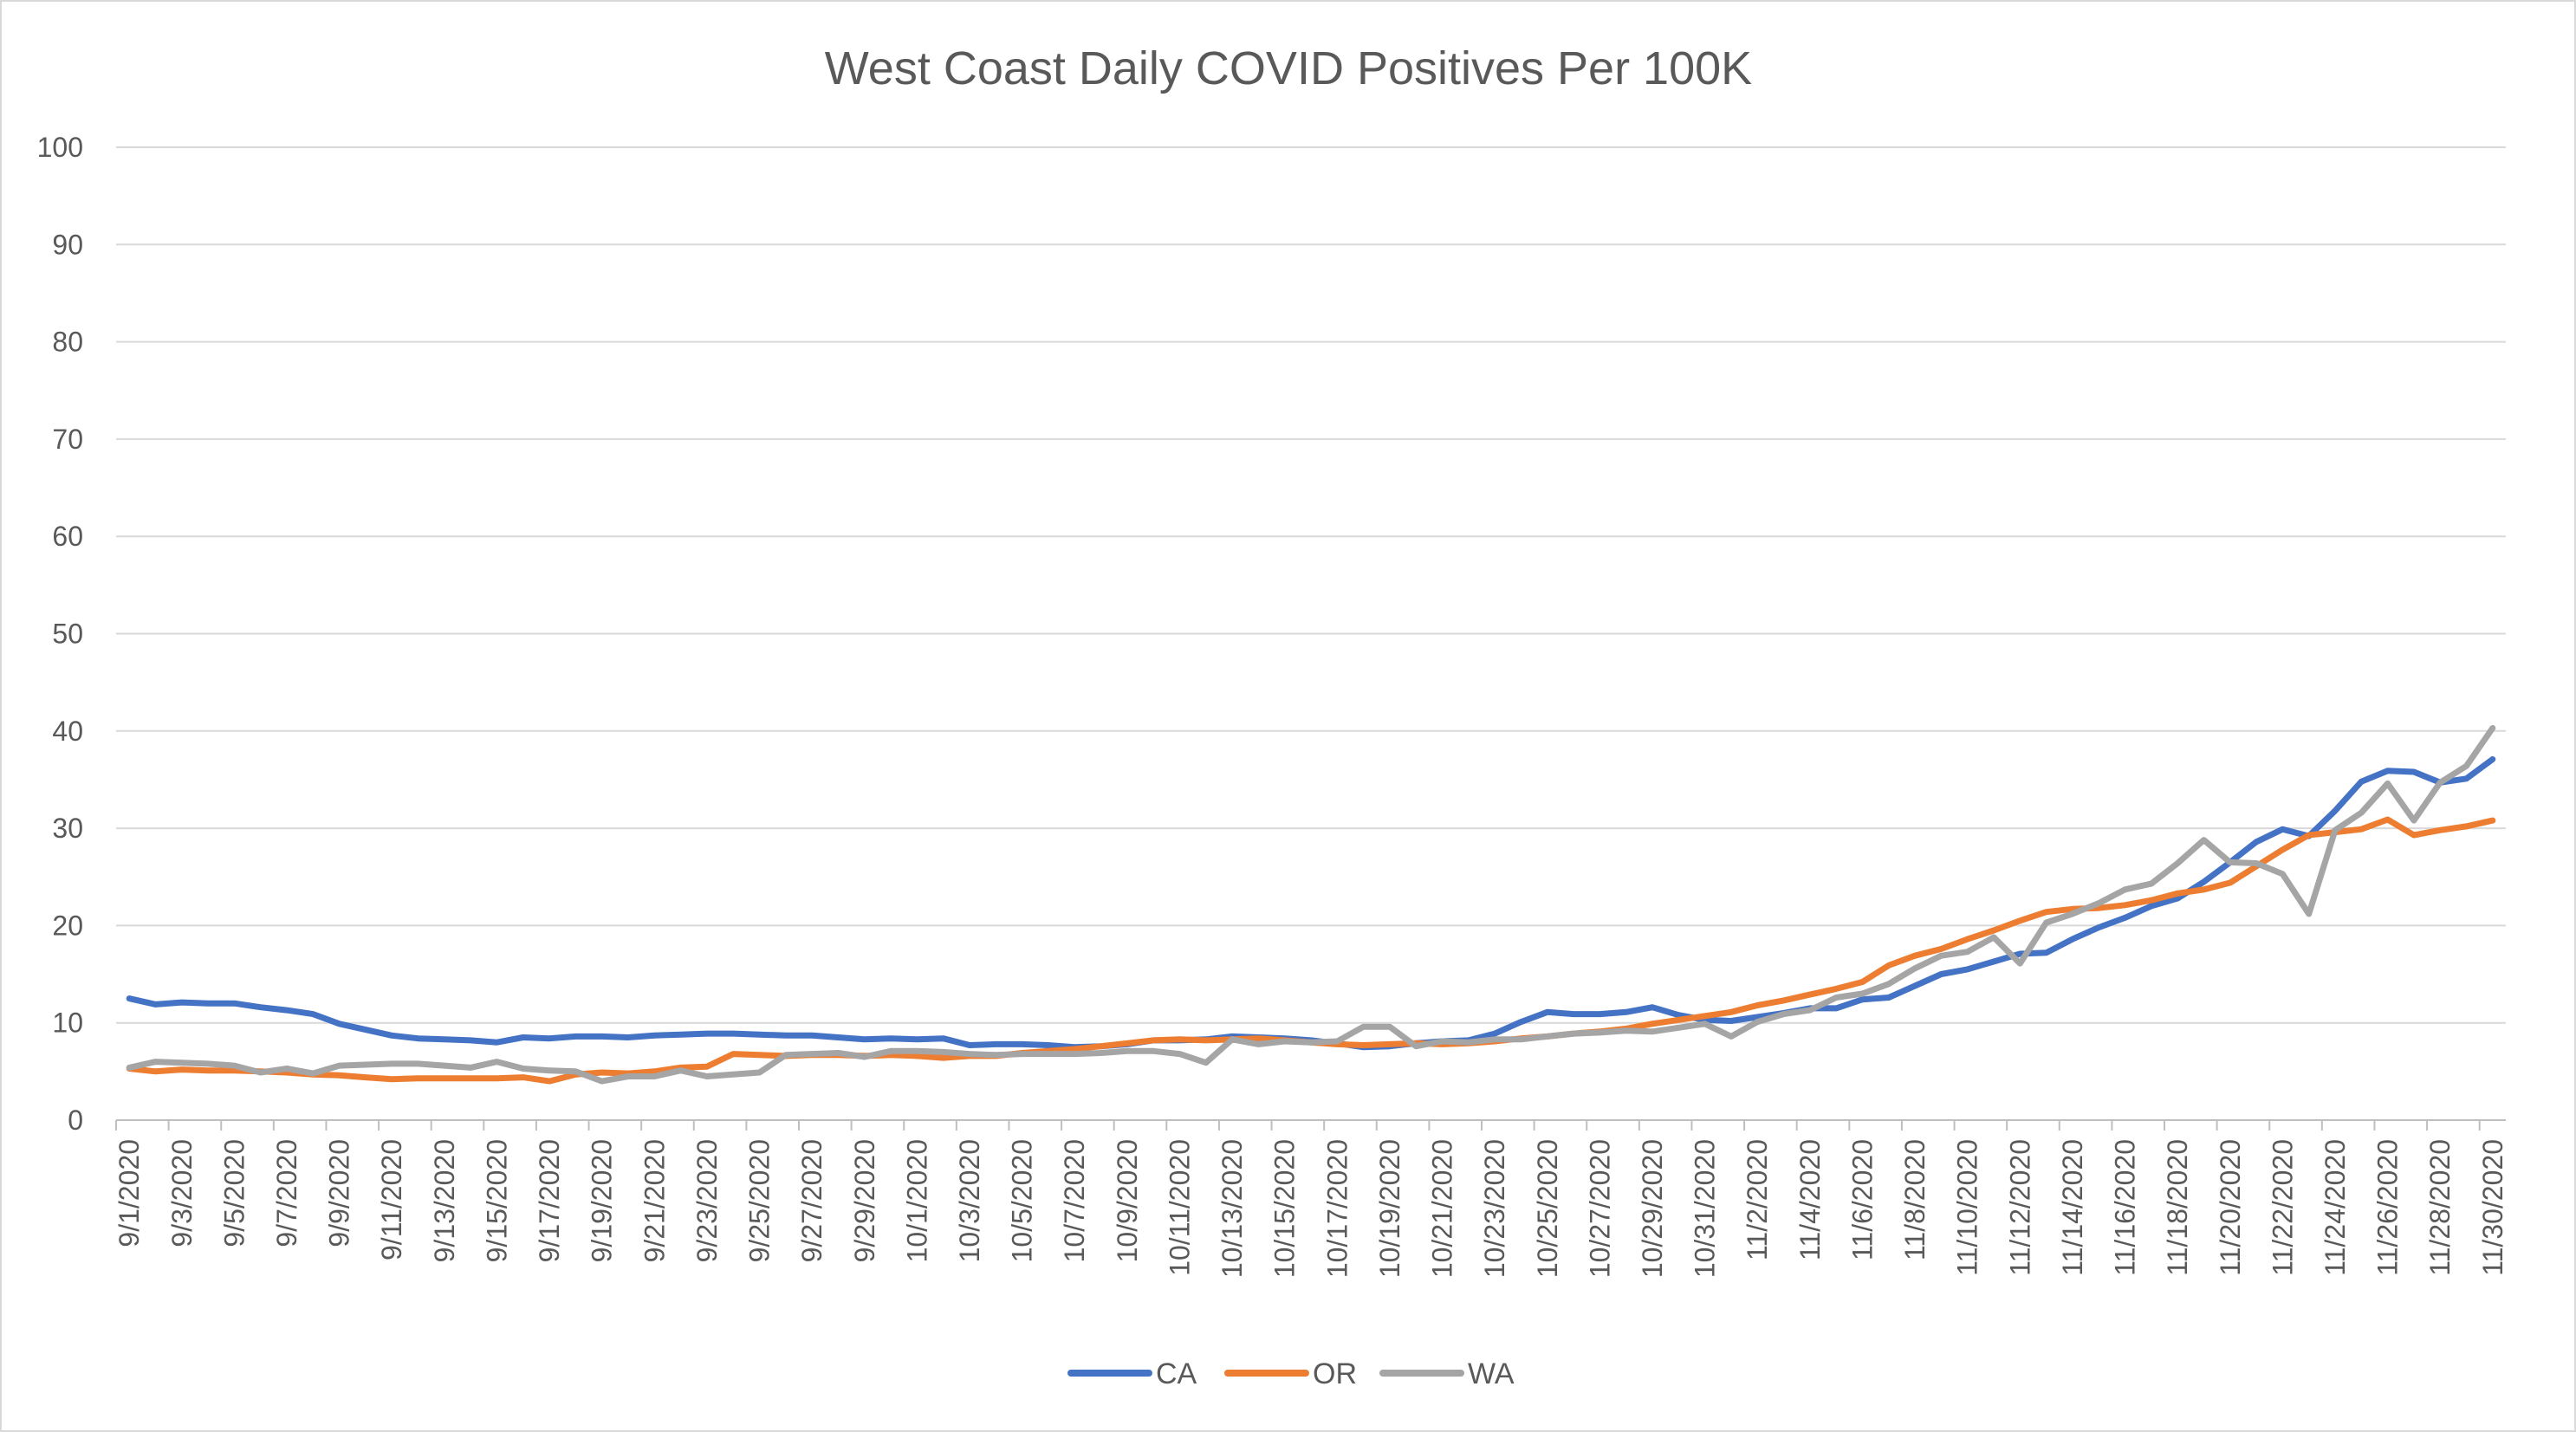 The width and height of the screenshot is (2576, 1432). Describe the element at coordinates (76, 1121) in the screenshot. I see `y-tick-label: 0` at that location.